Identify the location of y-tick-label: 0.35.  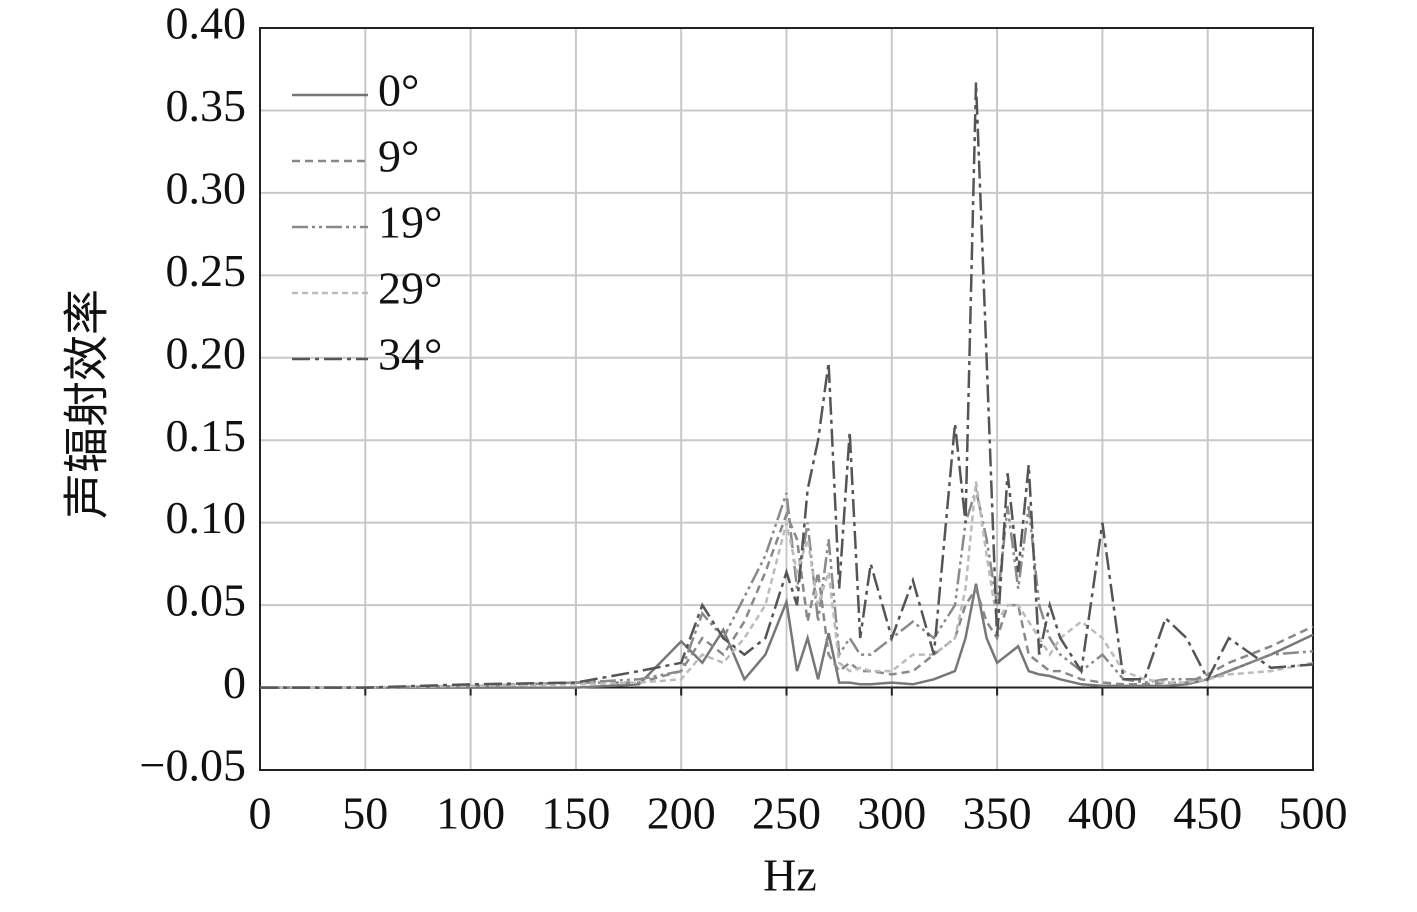
(206, 105).